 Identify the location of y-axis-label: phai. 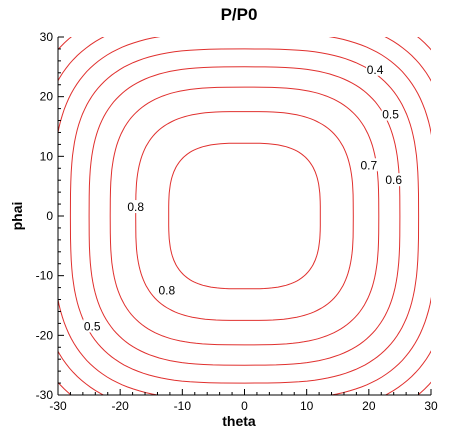
(17, 216).